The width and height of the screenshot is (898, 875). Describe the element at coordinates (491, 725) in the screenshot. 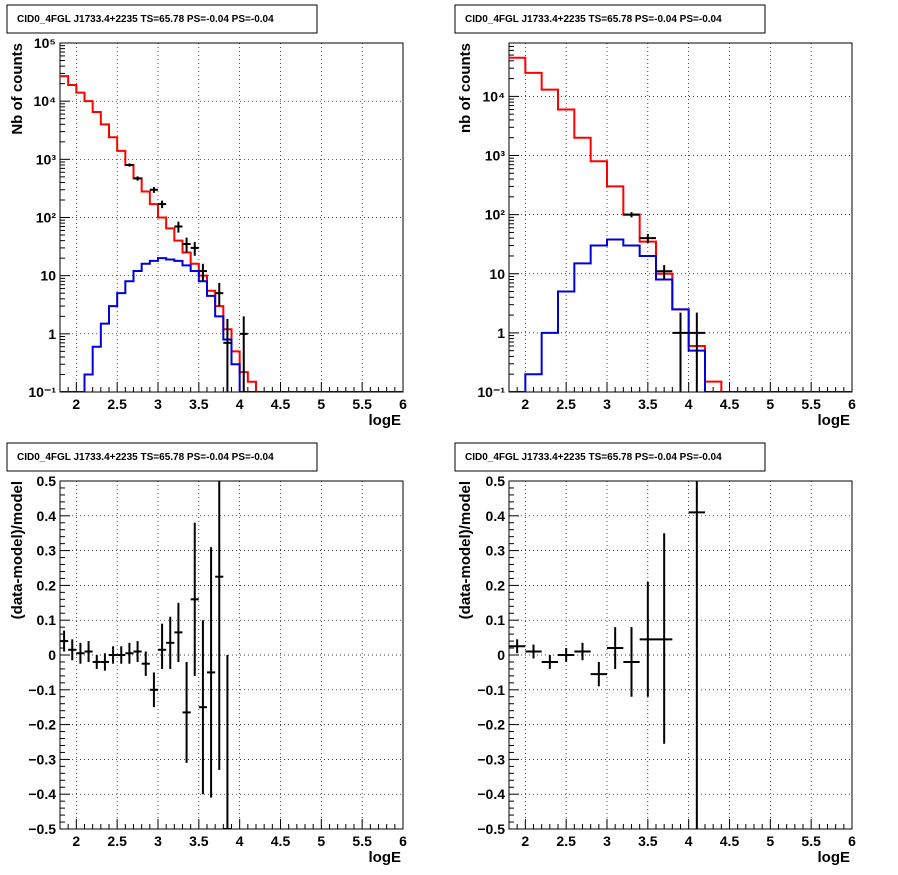

I see `y-tick-label: −0.2` at that location.